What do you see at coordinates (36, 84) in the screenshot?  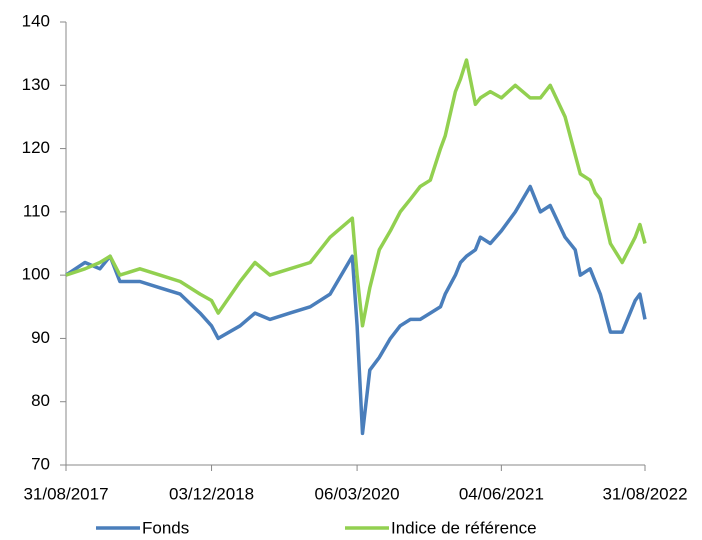 I see `y-tick-label: 130` at bounding box center [36, 84].